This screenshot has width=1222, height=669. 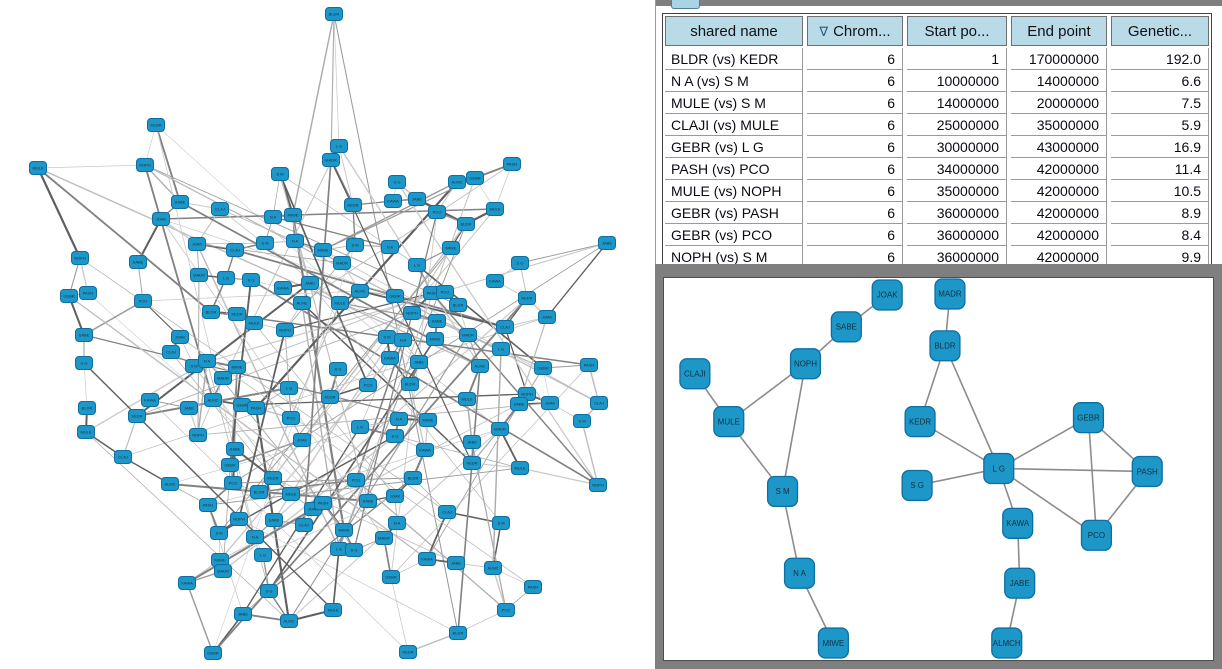 What do you see at coordinates (734, 235) in the screenshot?
I see `table-cell: GEBR (vs) PCO` at bounding box center [734, 235].